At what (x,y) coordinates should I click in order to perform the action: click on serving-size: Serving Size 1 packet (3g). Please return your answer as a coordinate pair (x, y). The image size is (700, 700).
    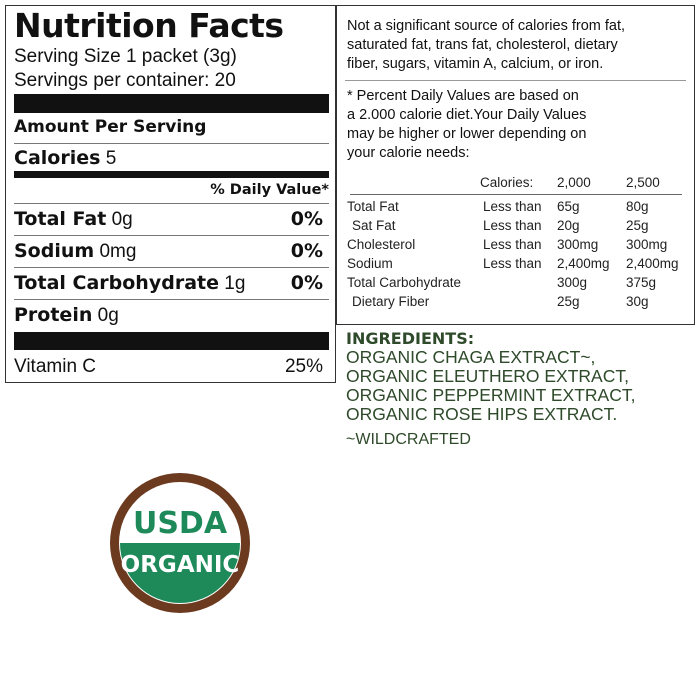
    Looking at the image, I should click on (125, 56).